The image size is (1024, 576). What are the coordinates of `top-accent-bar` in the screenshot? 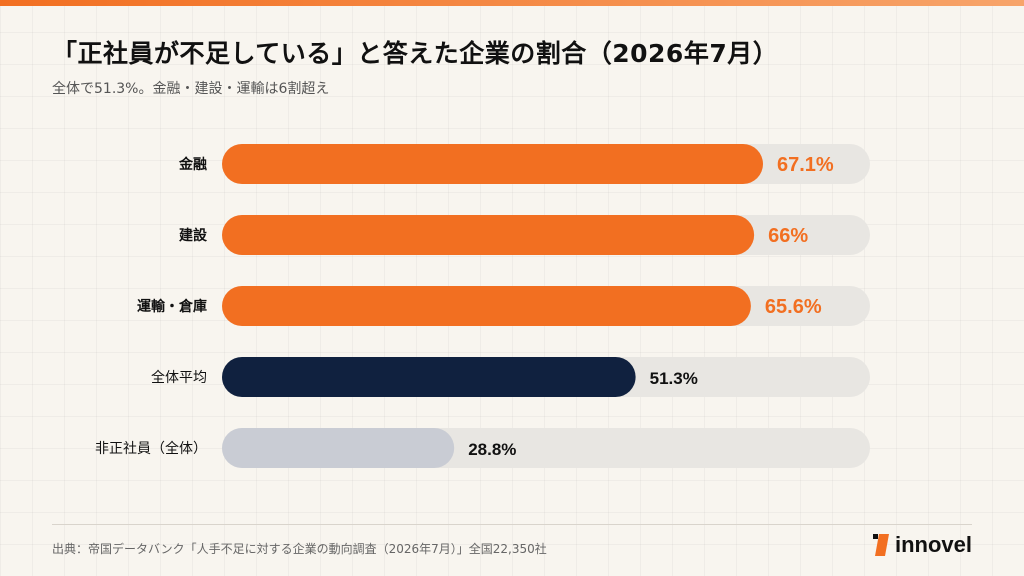 It's located at (512, 3).